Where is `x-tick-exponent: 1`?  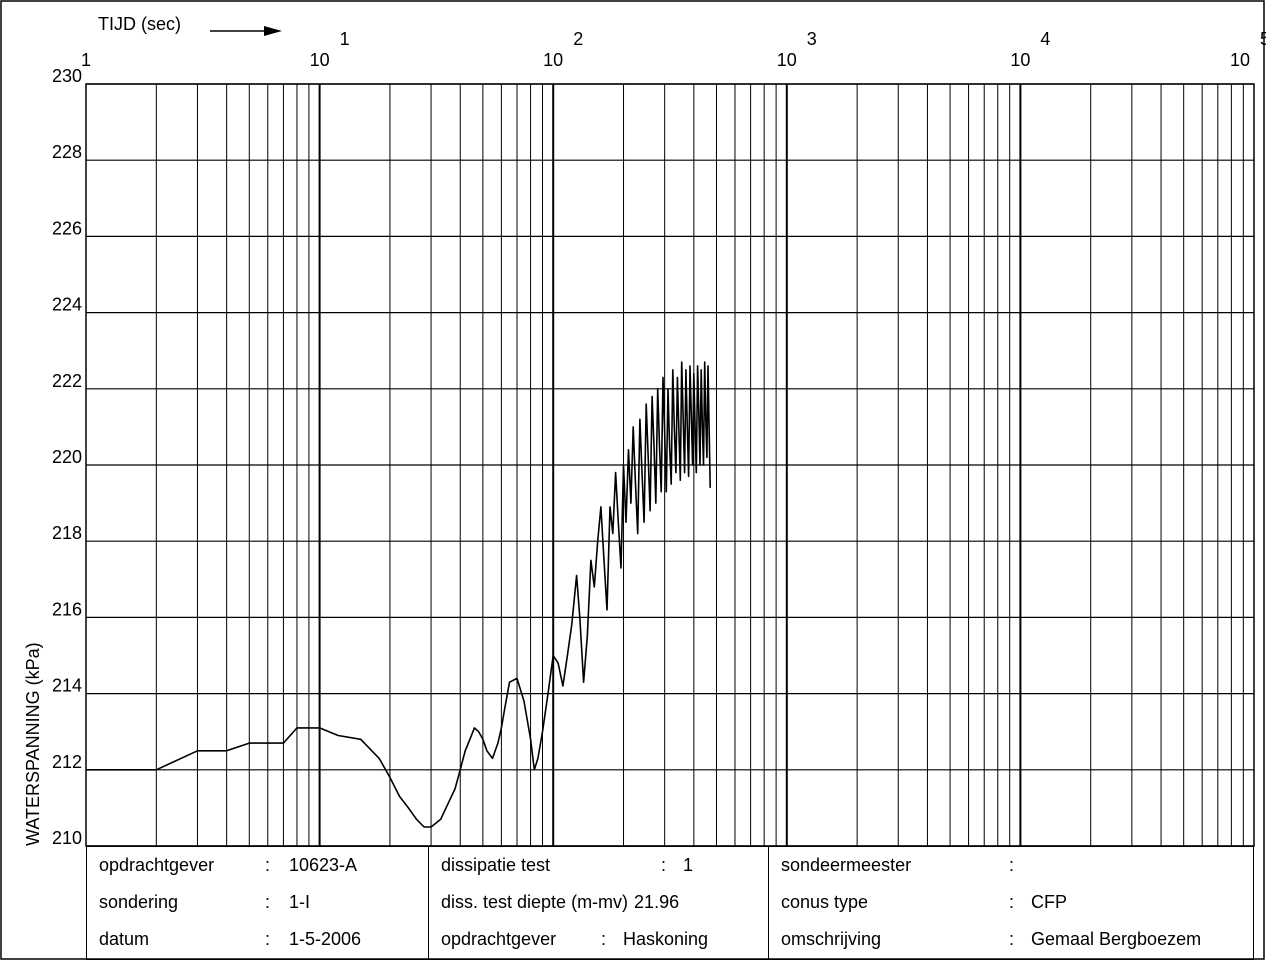
x-tick-exponent: 1 is located at coordinates (345, 39).